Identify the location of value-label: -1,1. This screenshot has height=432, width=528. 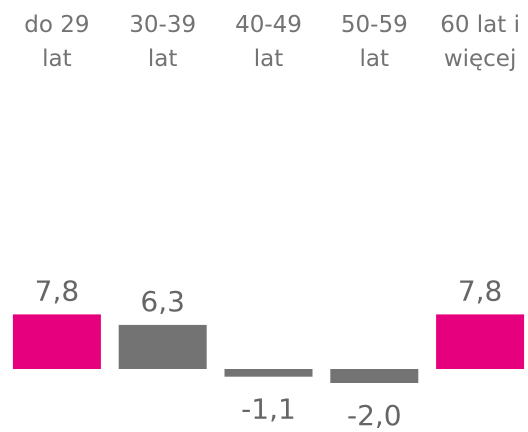
(268, 409).